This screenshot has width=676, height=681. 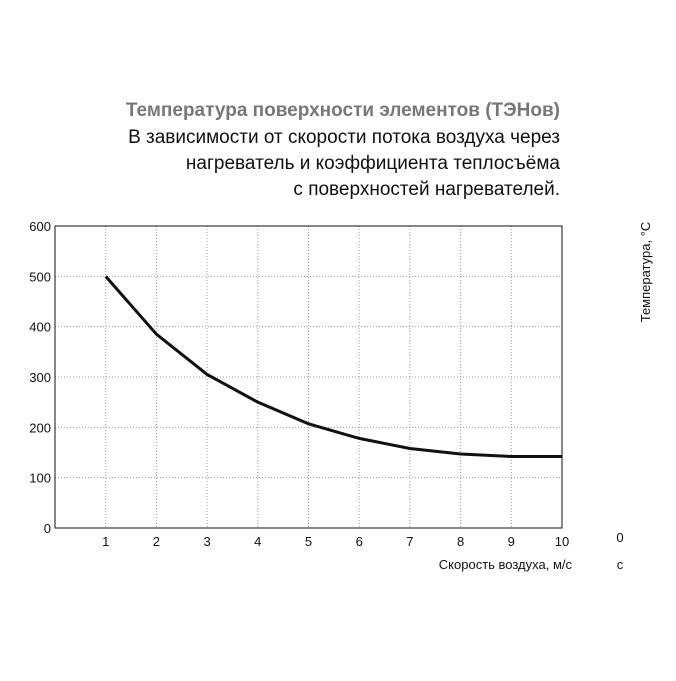 What do you see at coordinates (359, 541) in the screenshot?
I see `x-tick-label: 6` at bounding box center [359, 541].